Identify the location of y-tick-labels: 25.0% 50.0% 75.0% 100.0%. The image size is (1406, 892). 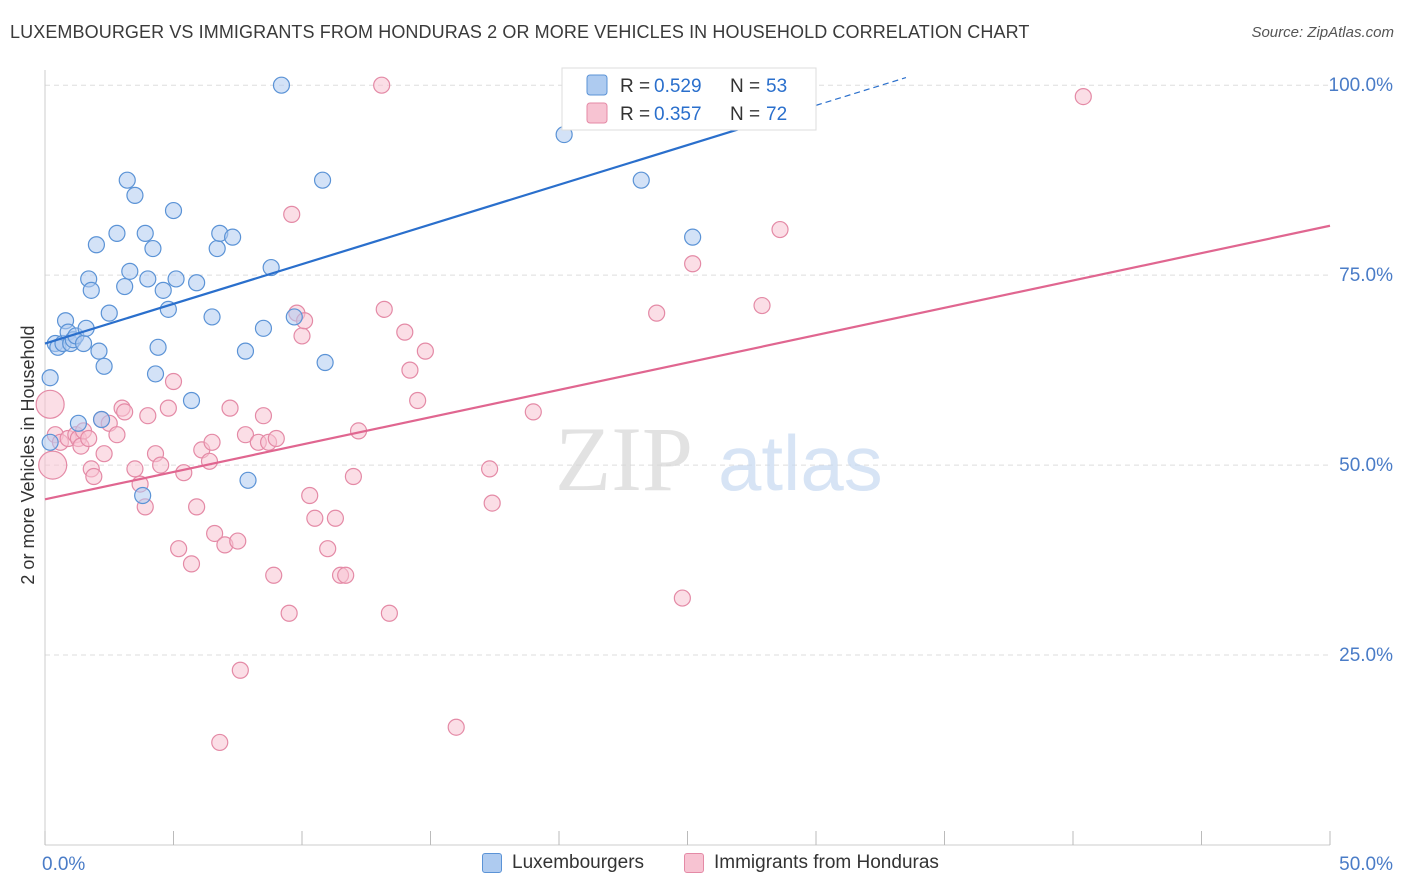
(1361, 370).